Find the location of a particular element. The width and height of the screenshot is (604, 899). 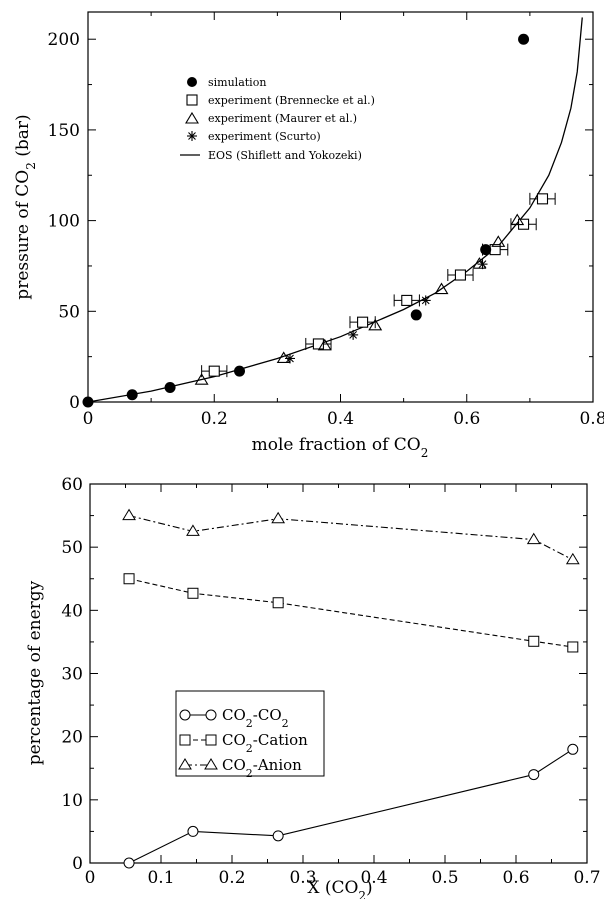

bottom-y-tick-label: 20 is located at coordinates (72, 738).